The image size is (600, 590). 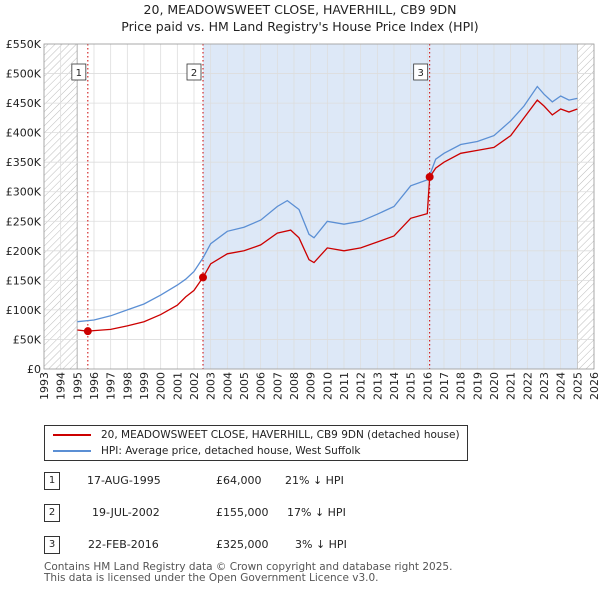 I want to click on y-tick-label: £50K, so click(x=27, y=339).